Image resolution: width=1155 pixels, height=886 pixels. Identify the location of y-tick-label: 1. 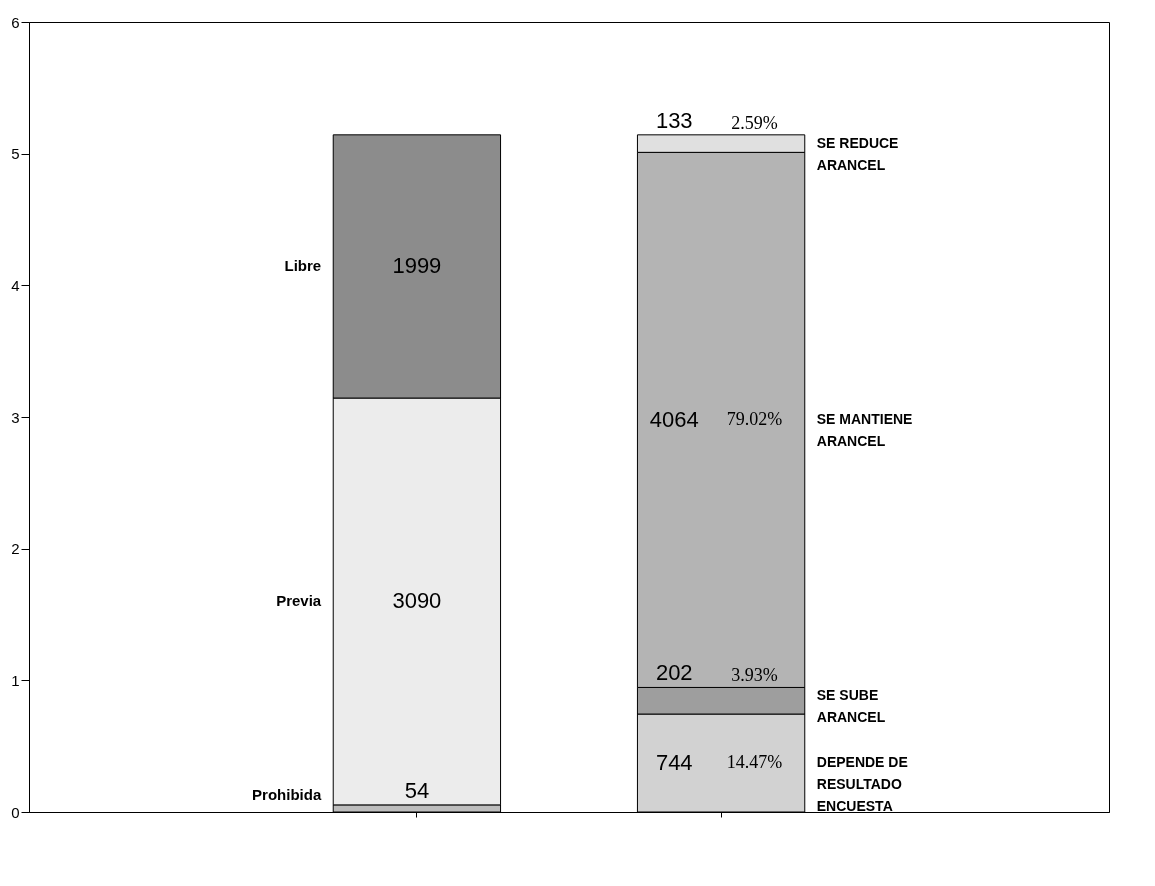
(15, 680).